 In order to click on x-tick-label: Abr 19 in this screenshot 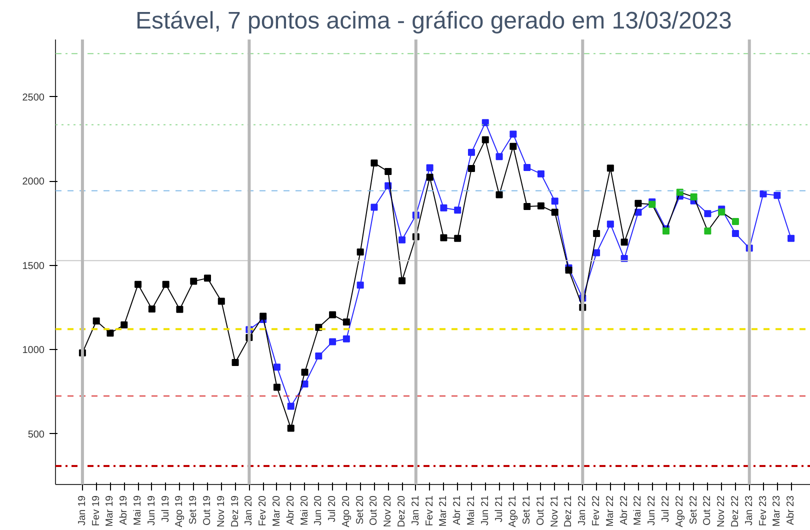, I will do `click(124, 510)`.